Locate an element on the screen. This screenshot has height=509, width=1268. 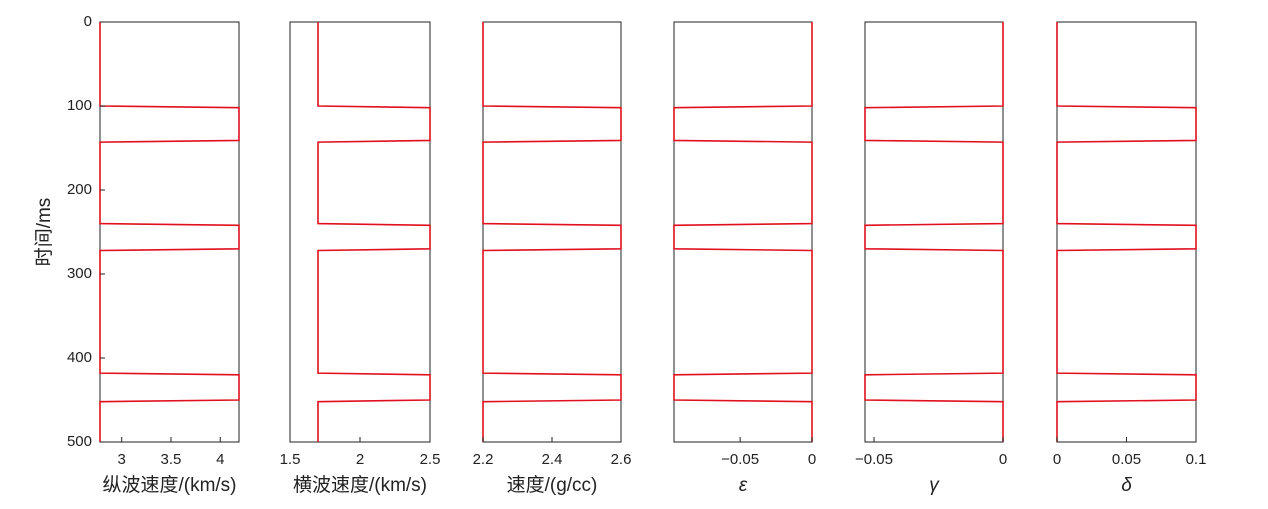
x-tick-label: 4 is located at coordinates (220, 459).